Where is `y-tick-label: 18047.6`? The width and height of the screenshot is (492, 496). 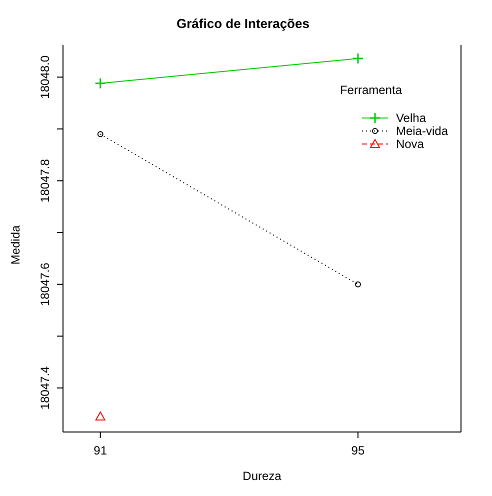 y-tick-label: 18047.6 is located at coordinates (45, 284).